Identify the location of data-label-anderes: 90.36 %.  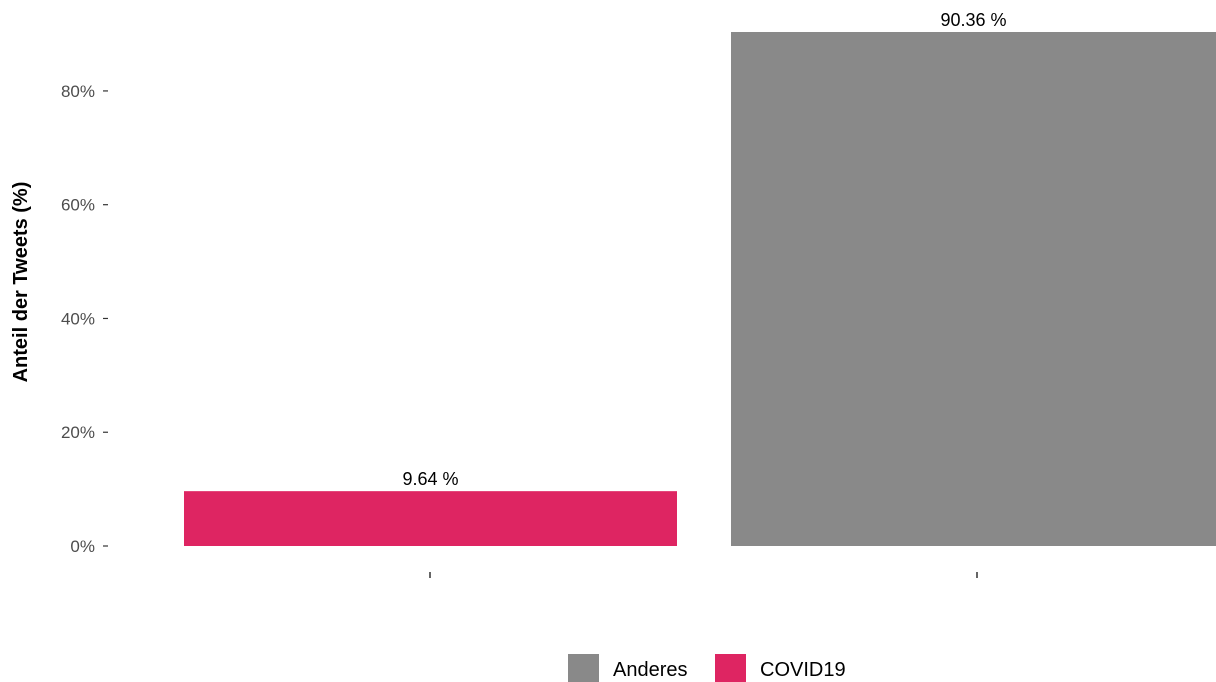
(973, 20).